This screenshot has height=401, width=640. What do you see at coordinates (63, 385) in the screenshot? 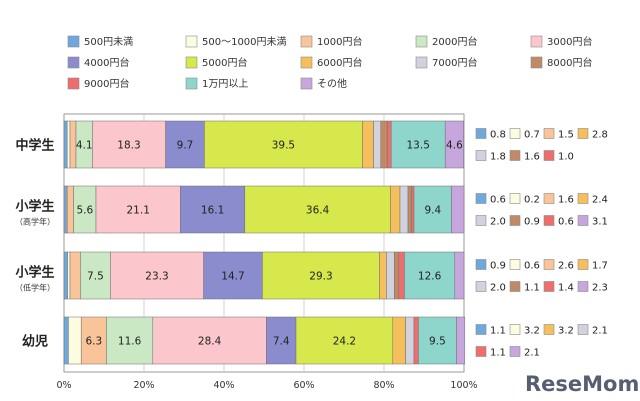
I see `x-tick-label: 0%` at bounding box center [63, 385].